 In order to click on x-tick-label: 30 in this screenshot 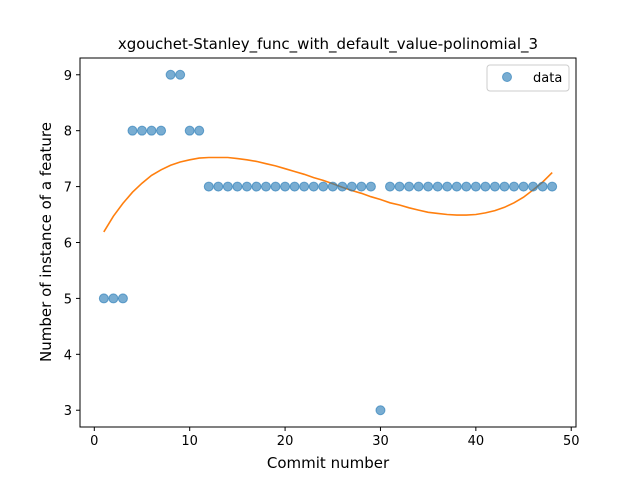, I will do `click(380, 441)`.